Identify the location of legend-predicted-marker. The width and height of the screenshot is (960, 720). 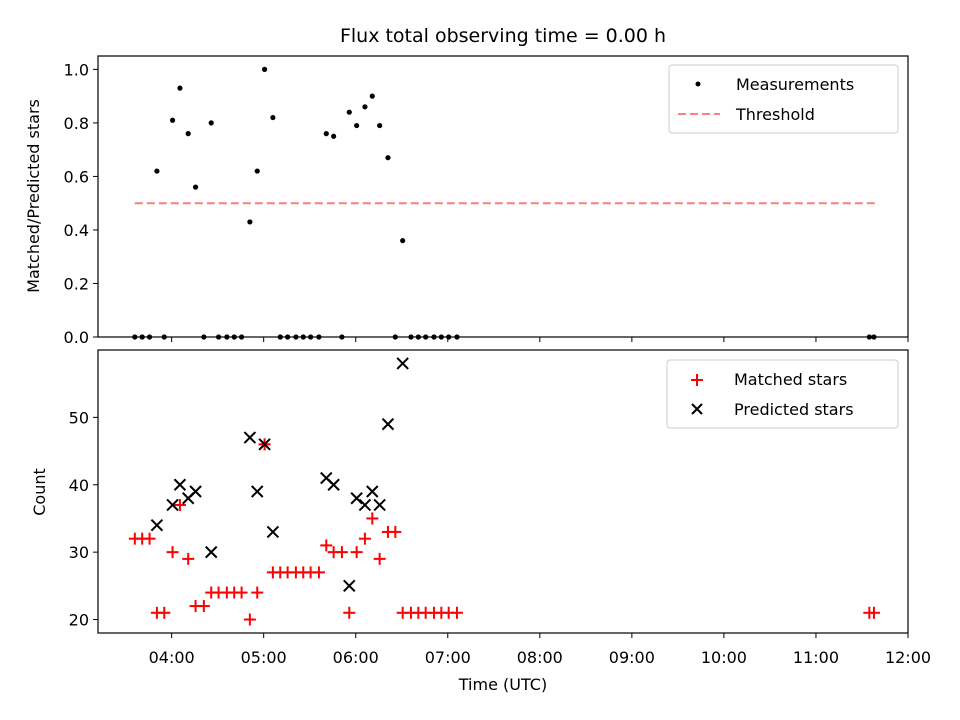
(697, 409).